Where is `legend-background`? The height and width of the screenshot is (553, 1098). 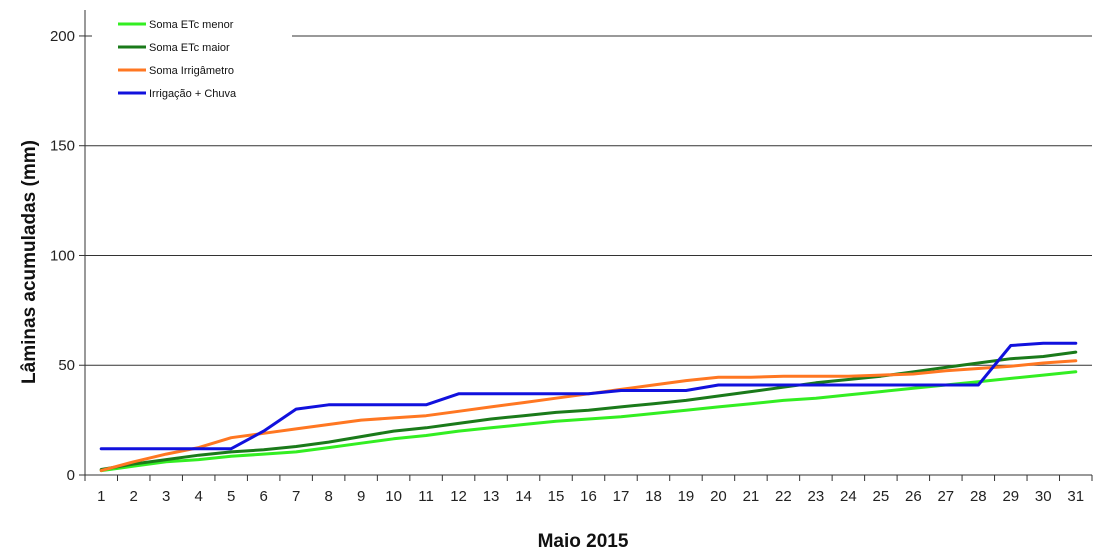
legend-background is located at coordinates (192, 57).